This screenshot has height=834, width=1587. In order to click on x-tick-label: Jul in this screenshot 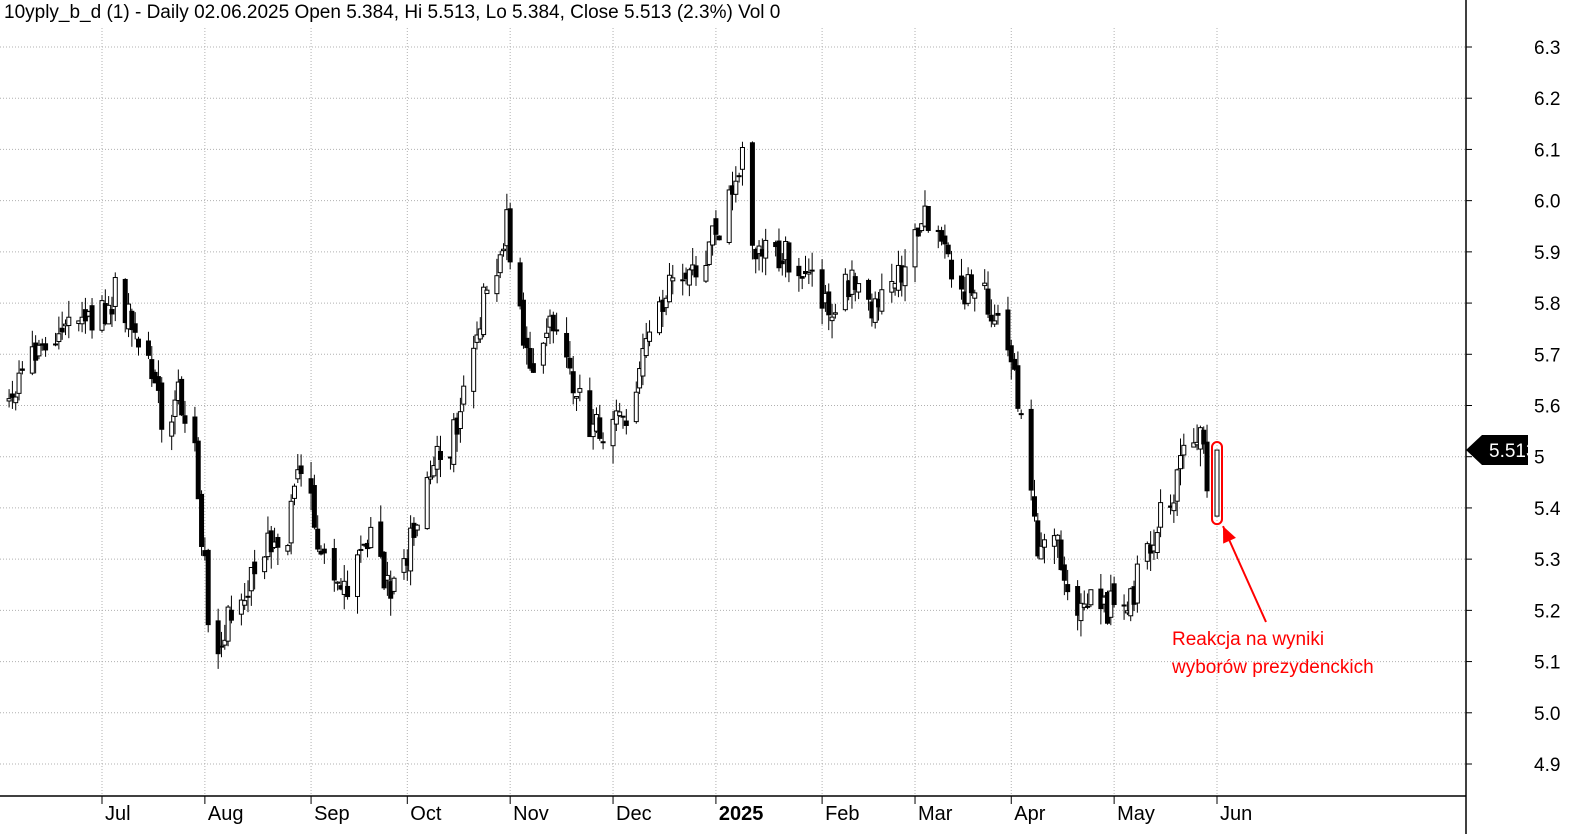, I will do `click(118, 814)`.